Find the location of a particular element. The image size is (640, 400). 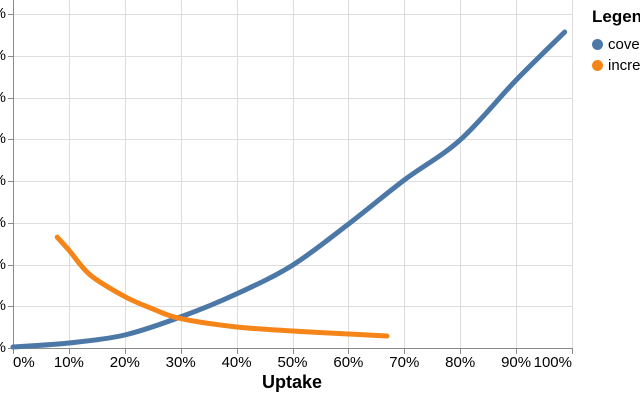

x-tick-label: 100% is located at coordinates (552, 362).